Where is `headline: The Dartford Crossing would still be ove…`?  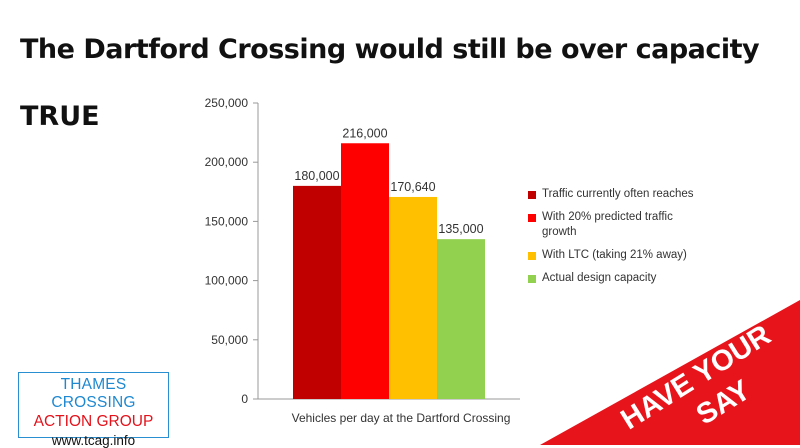 headline: The Dartford Crossing would still be ove… is located at coordinates (390, 49).